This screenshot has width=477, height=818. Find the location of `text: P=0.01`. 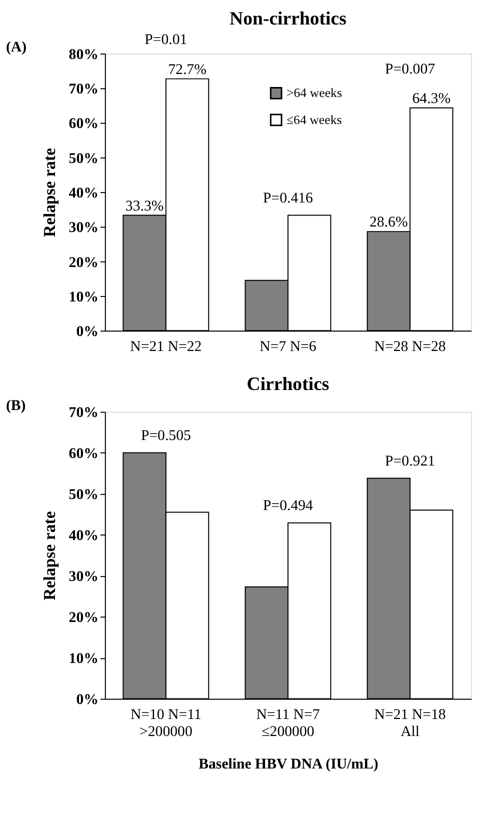

text: P=0.01 is located at coordinates (166, 40).